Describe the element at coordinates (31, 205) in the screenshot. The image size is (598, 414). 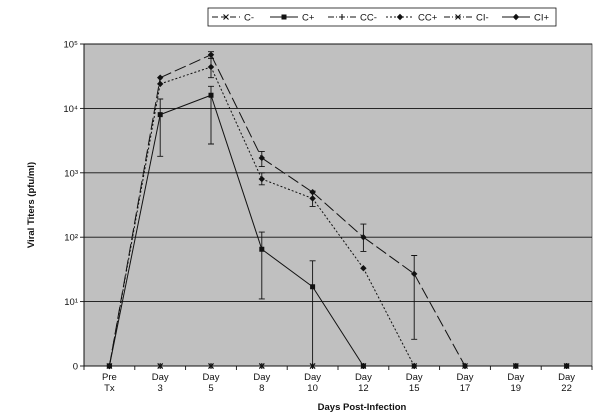
I see `y-axis-title: Viral Titers (pfu/ml)` at that location.